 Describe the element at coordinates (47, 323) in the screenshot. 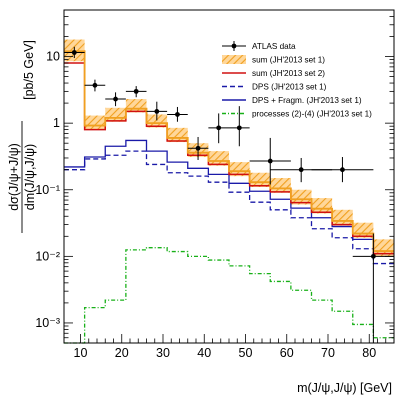

I see `y-tick-label: 10⁻³` at that location.